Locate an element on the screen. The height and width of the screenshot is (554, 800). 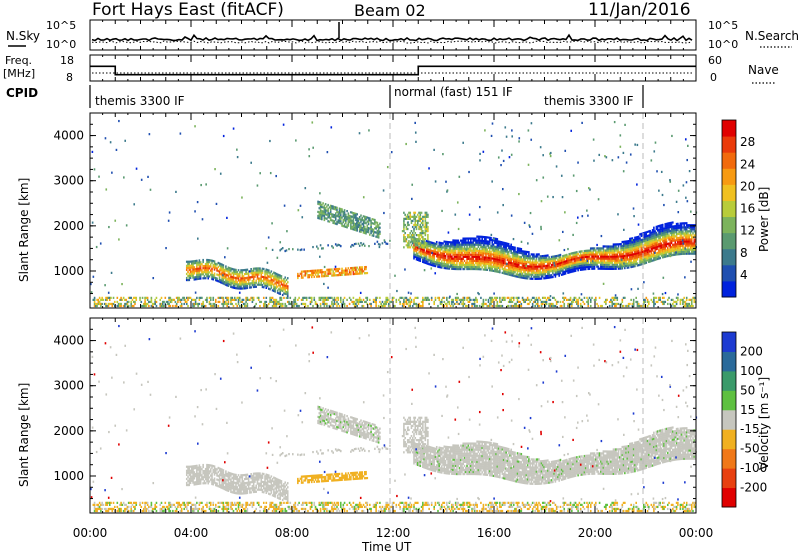
nsky-panel: N.Sky 10^5 10^0 10^5 10^0 N.Search is located at coordinates (402, 35).